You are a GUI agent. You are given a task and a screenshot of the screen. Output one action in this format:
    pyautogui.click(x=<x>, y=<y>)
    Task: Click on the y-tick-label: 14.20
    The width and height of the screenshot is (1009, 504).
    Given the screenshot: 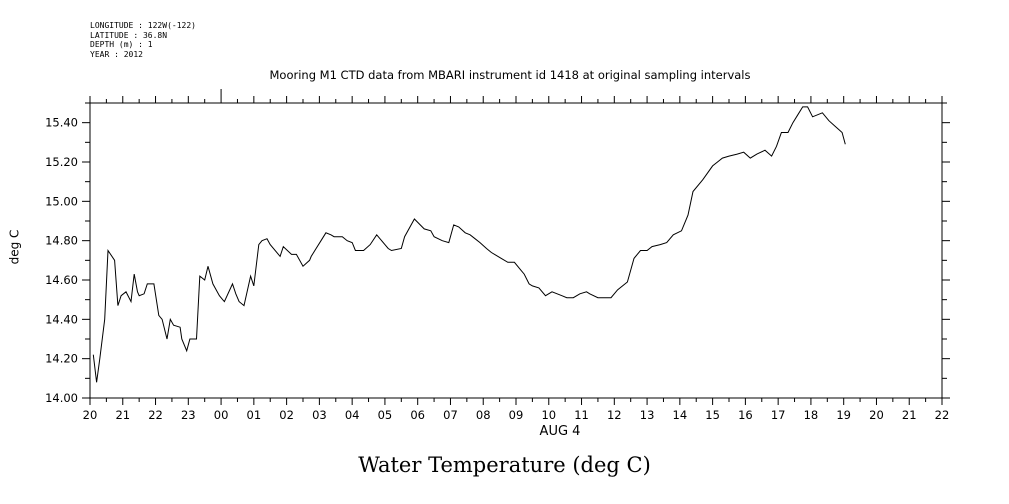 What is the action you would take?
    pyautogui.click(x=61, y=359)
    